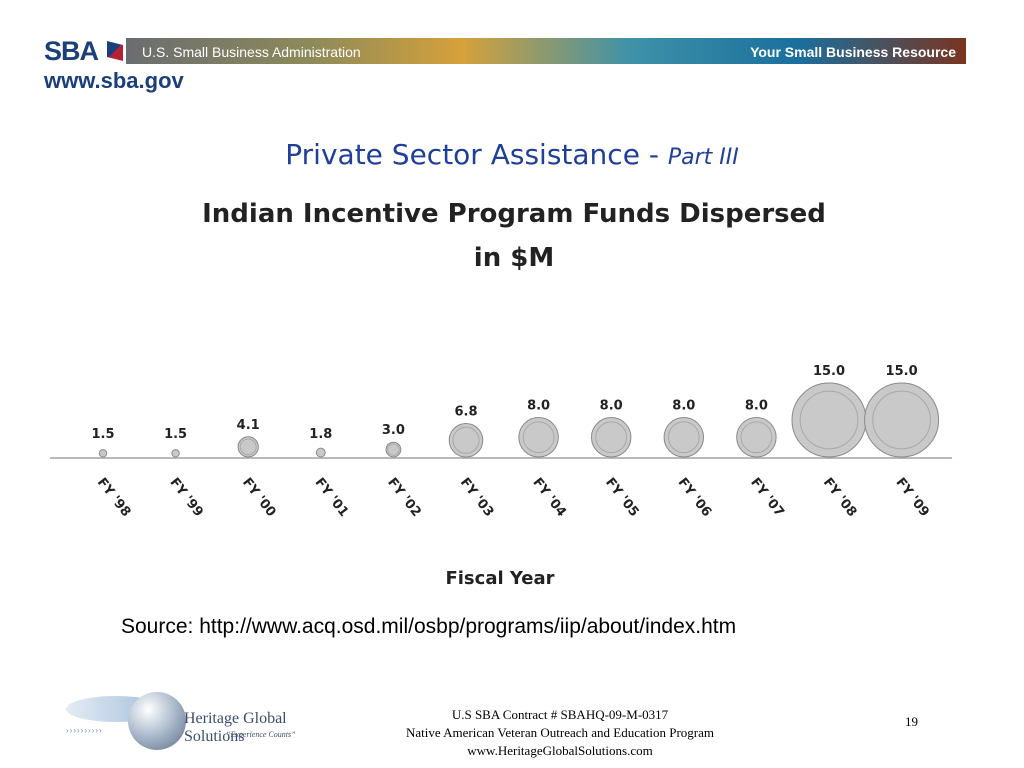 Image resolution: width=1024 pixels, height=768 pixels. I want to click on slide-title: Private Sector Assistance - Part III, so click(512, 154).